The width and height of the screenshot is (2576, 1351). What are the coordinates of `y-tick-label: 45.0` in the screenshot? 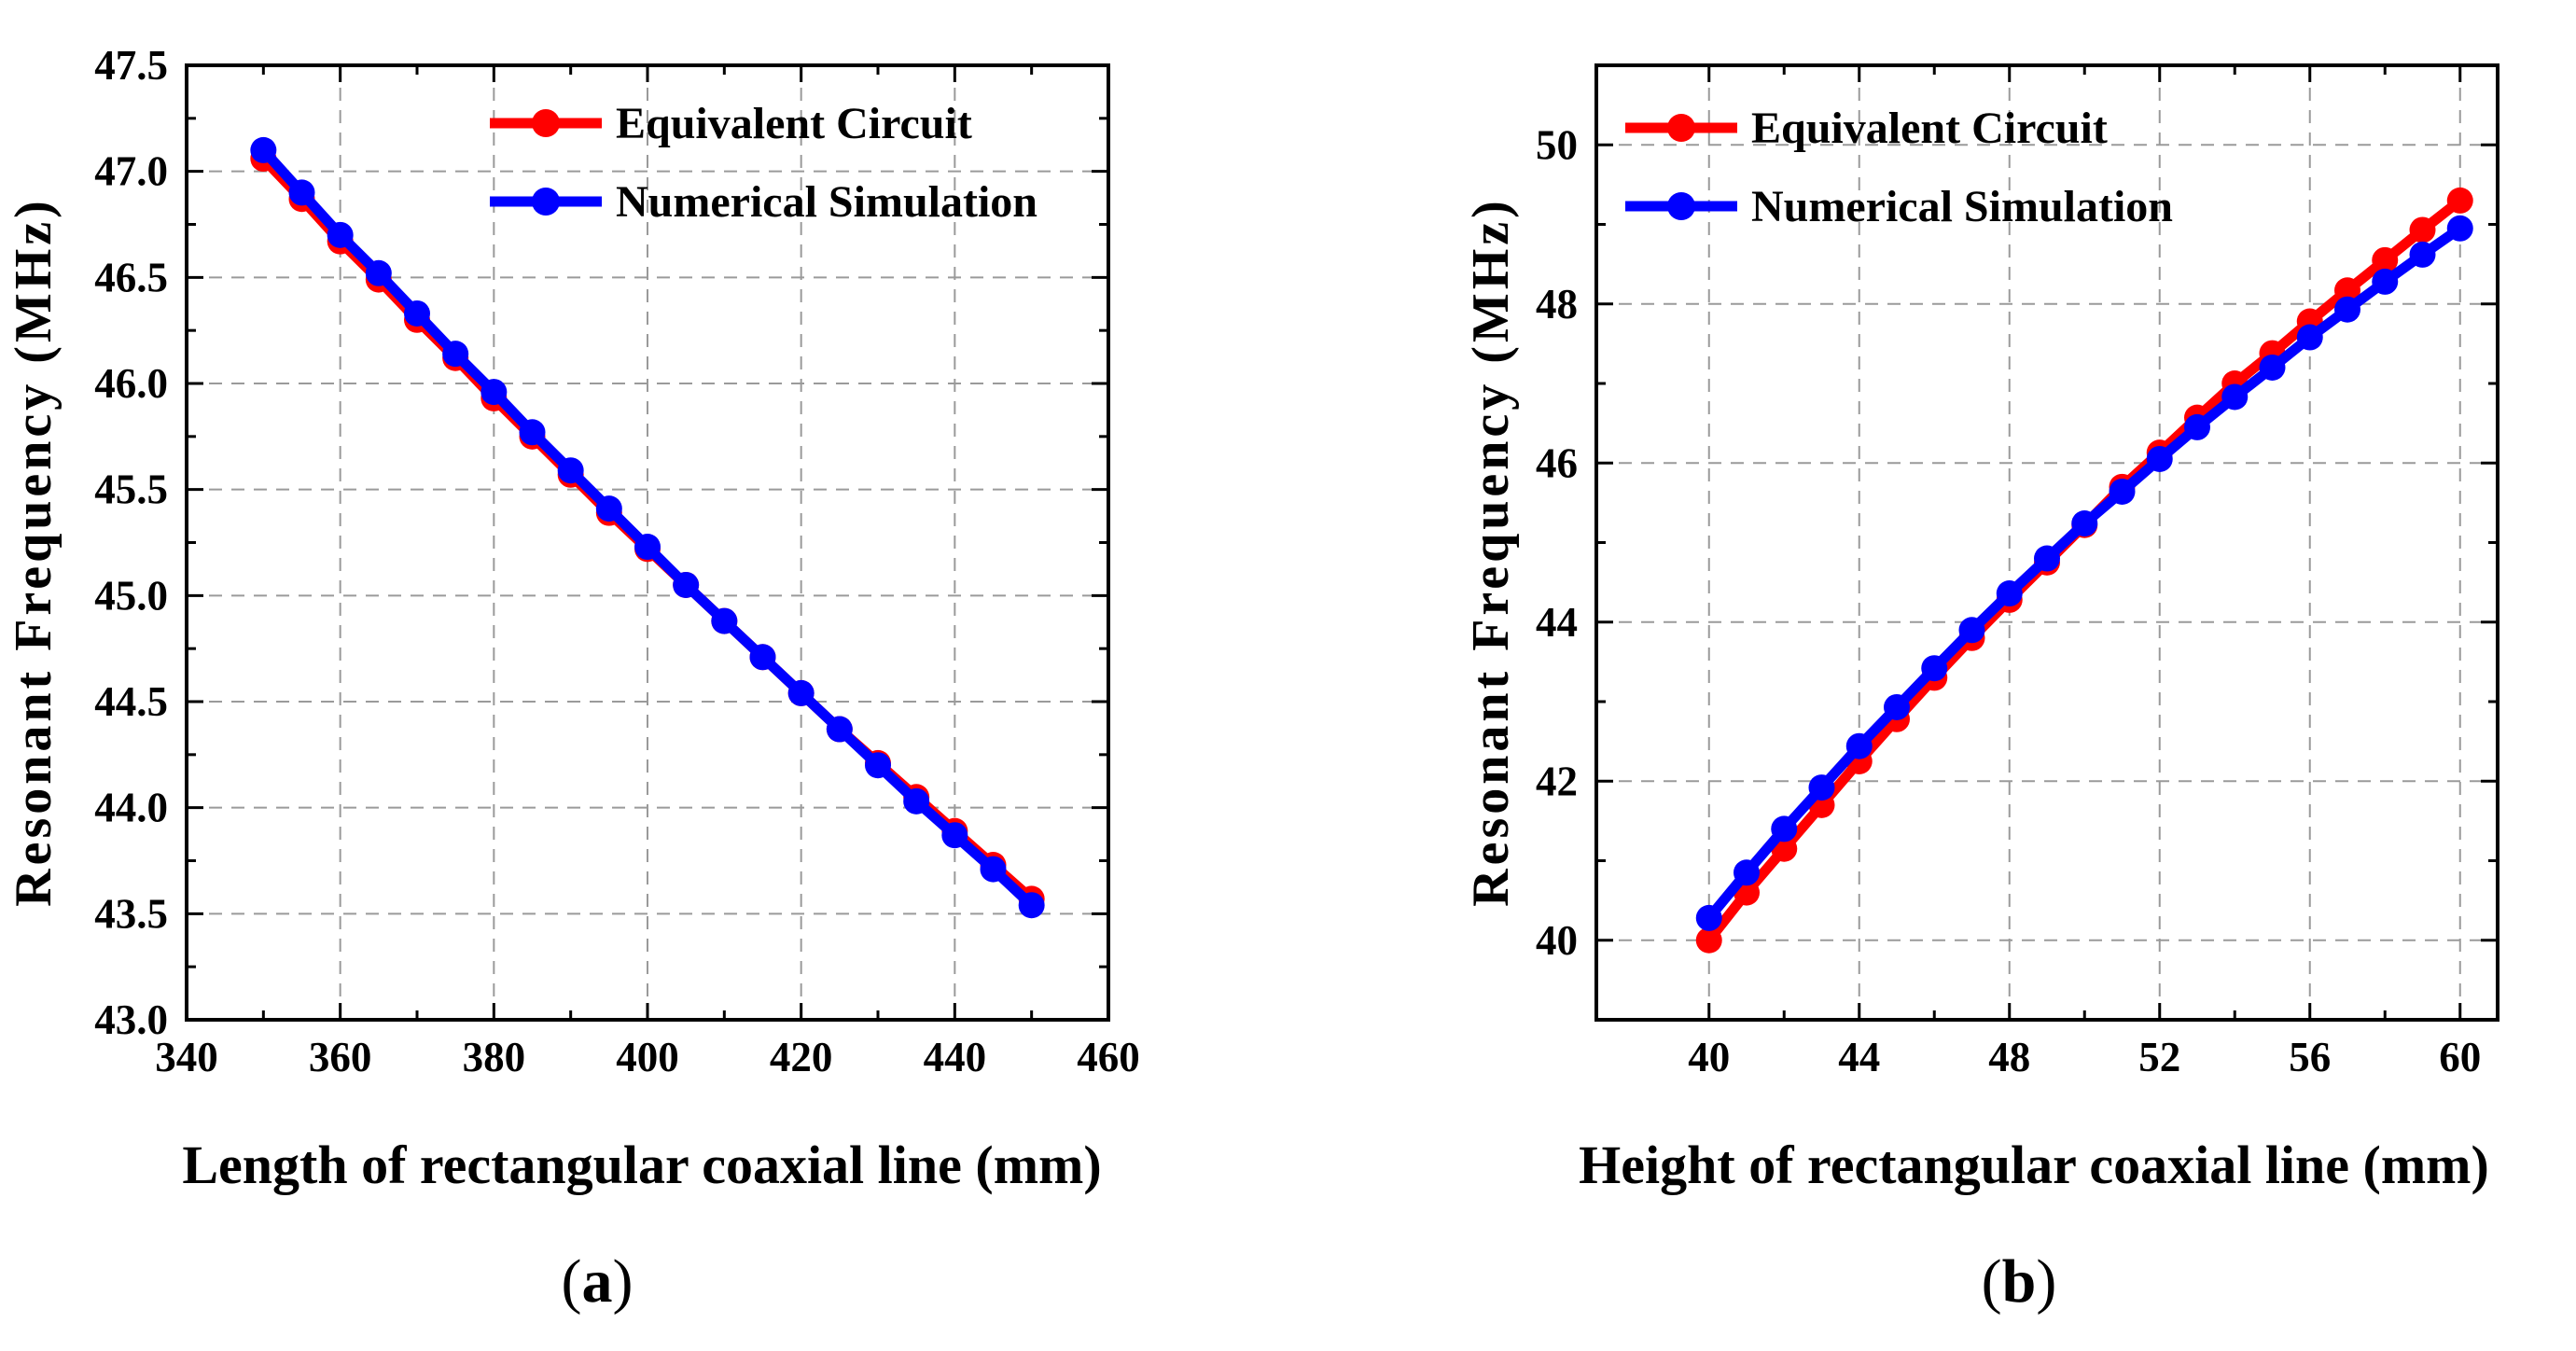 It's located at (131, 595).